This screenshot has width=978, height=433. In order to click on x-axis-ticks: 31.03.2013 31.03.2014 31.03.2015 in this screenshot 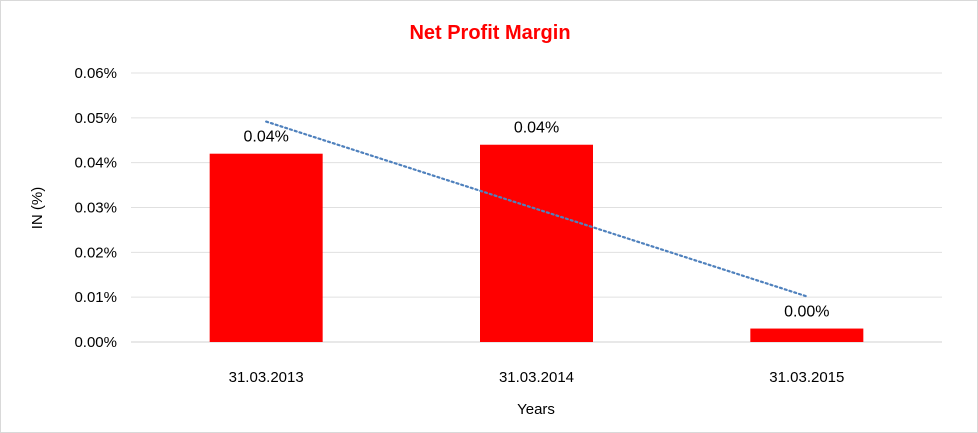, I will do `click(537, 377)`.